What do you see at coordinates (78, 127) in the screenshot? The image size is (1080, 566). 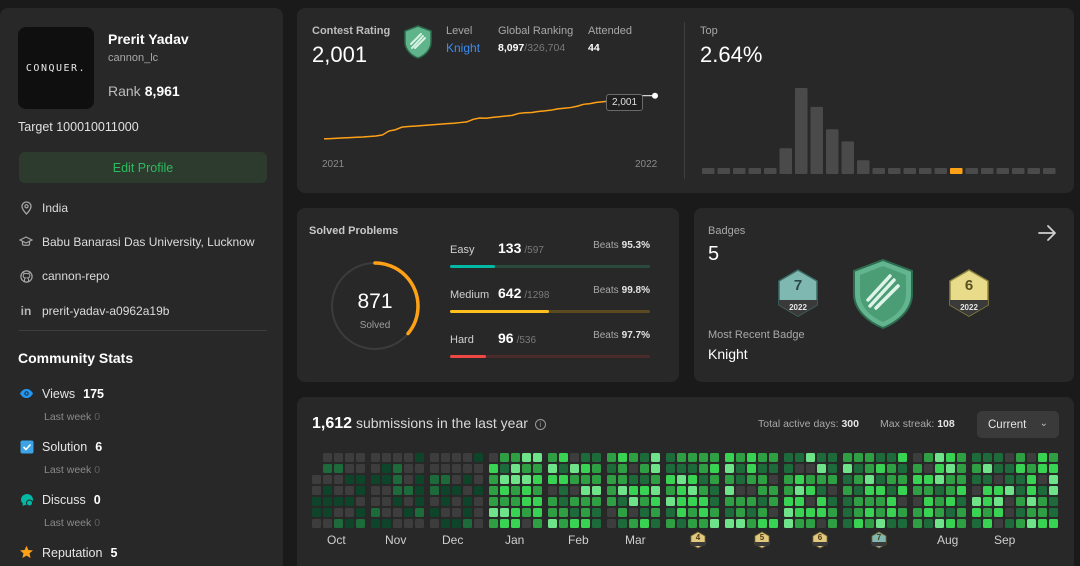 I see `profile-target: Target 100010011000` at bounding box center [78, 127].